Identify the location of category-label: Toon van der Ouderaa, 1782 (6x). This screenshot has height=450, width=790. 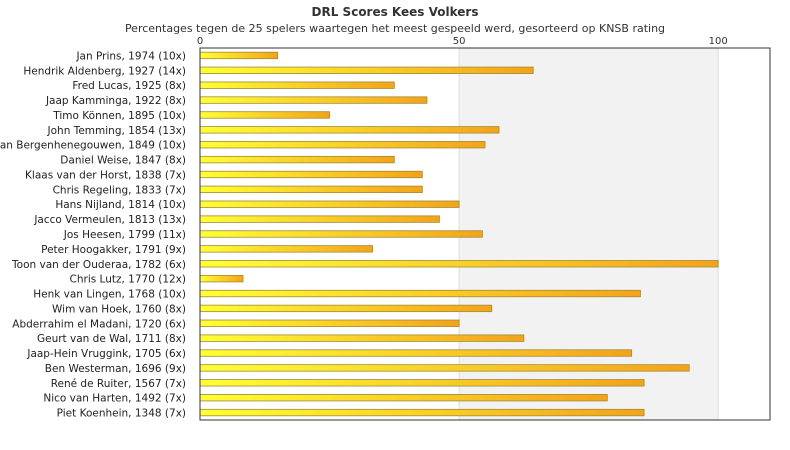
(98, 265).